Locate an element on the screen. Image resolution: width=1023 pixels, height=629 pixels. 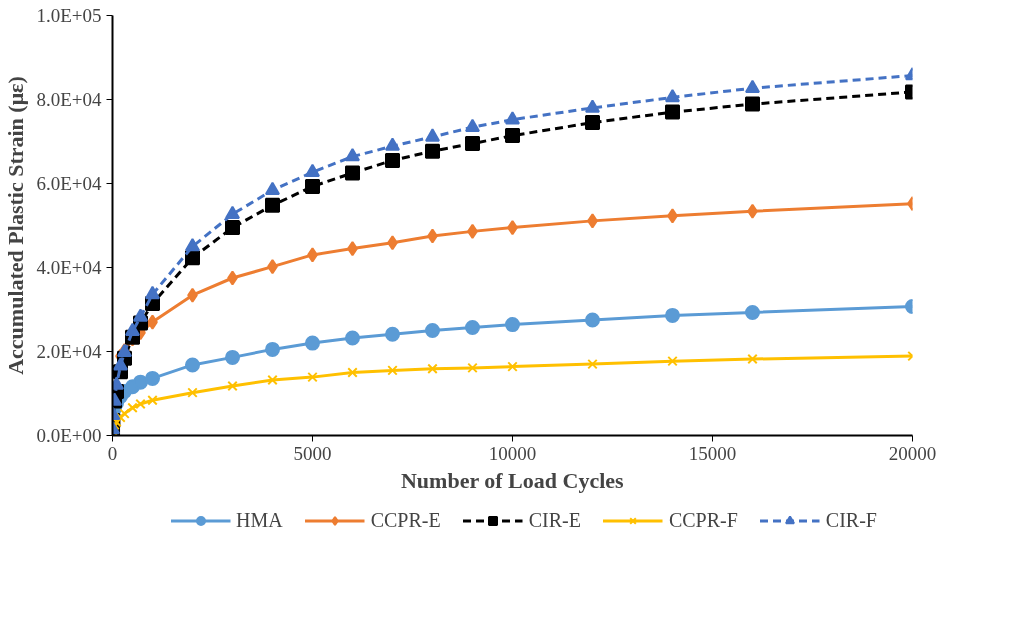
x-axis-title: Number of Load Cycles is located at coordinates (512, 480).